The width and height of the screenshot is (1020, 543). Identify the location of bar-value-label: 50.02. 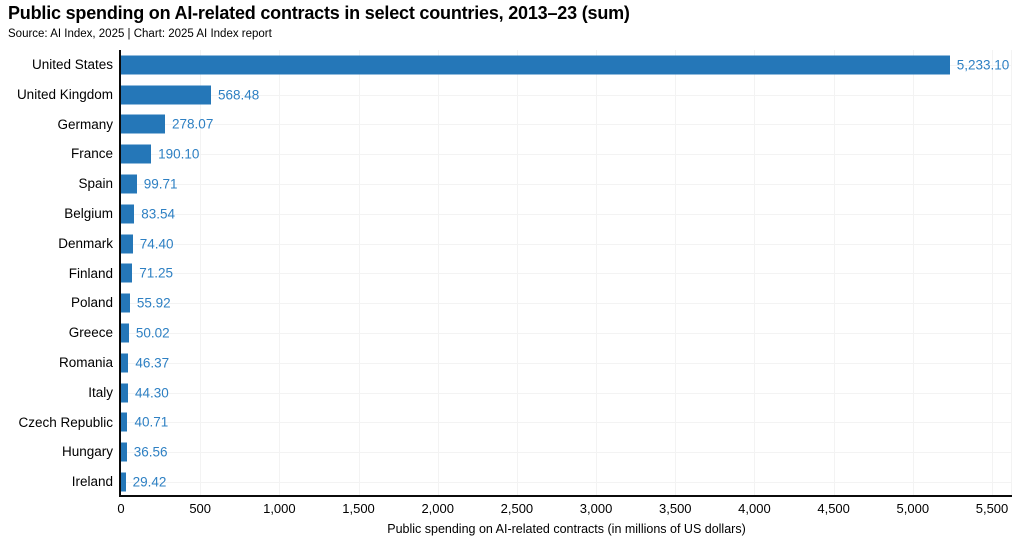
(152, 333).